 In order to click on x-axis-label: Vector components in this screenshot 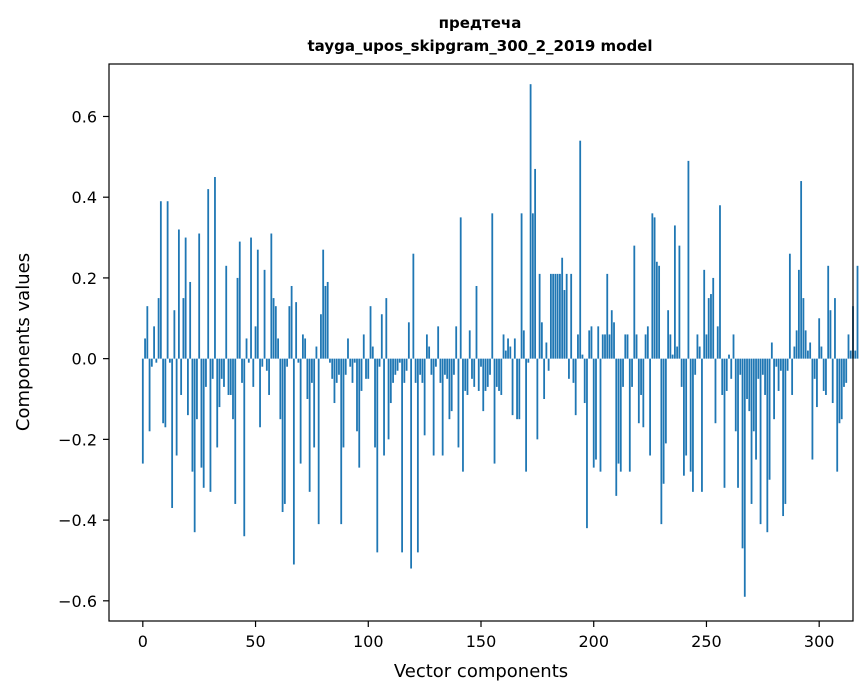, I will do `click(481, 671)`.